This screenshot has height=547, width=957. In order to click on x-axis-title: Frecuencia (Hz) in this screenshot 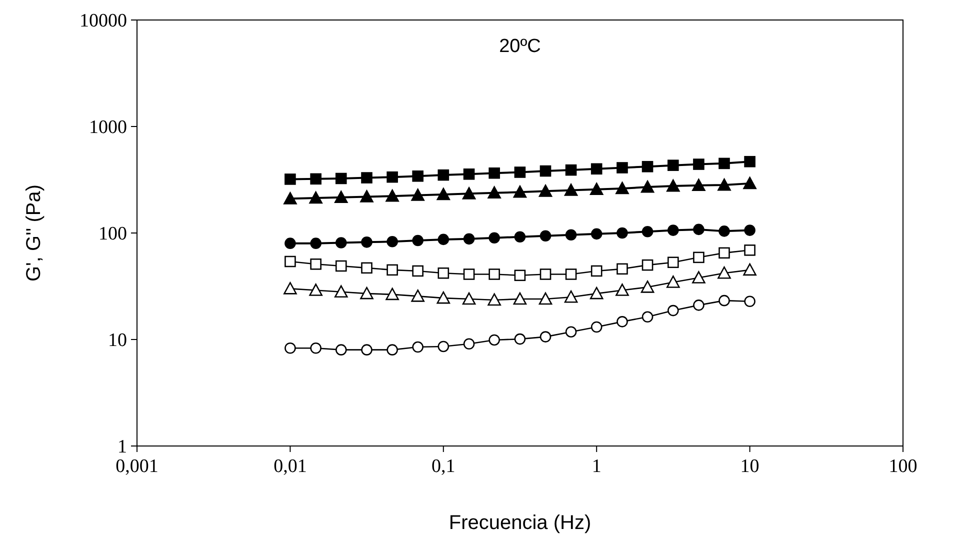, I will do `click(520, 523)`.